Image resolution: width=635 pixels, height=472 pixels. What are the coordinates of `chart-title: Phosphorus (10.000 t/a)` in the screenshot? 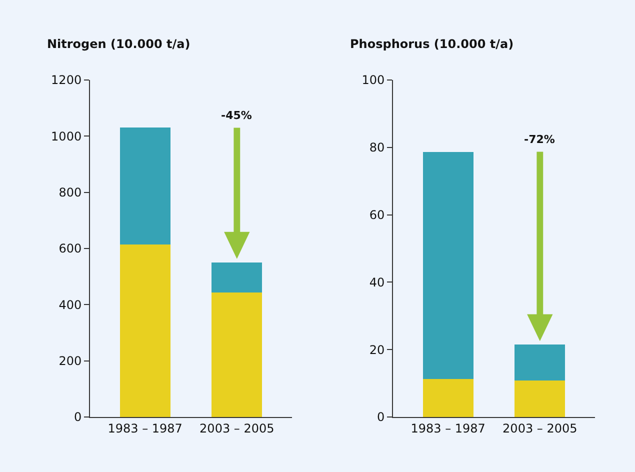 It's located at (432, 44).